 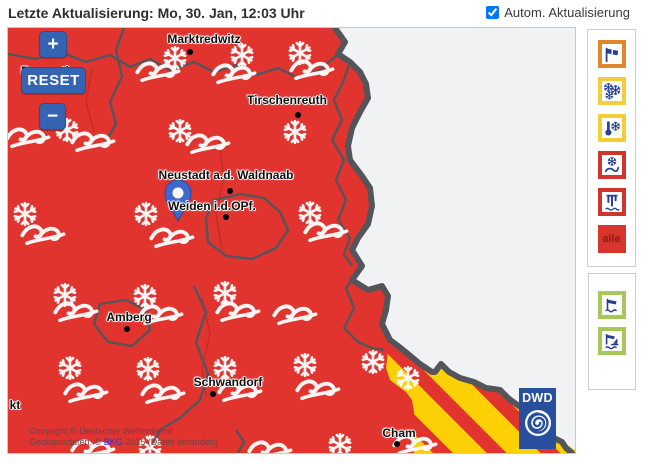 I want to click on zoom-out-button: −, so click(x=52, y=116).